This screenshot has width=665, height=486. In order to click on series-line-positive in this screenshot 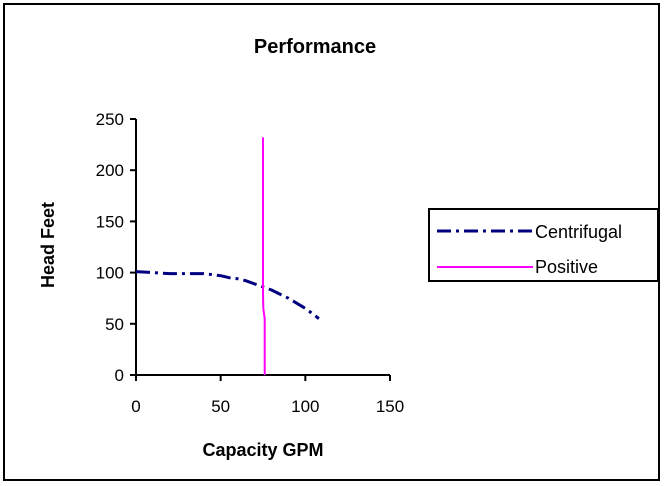, I will do `click(264, 256)`.